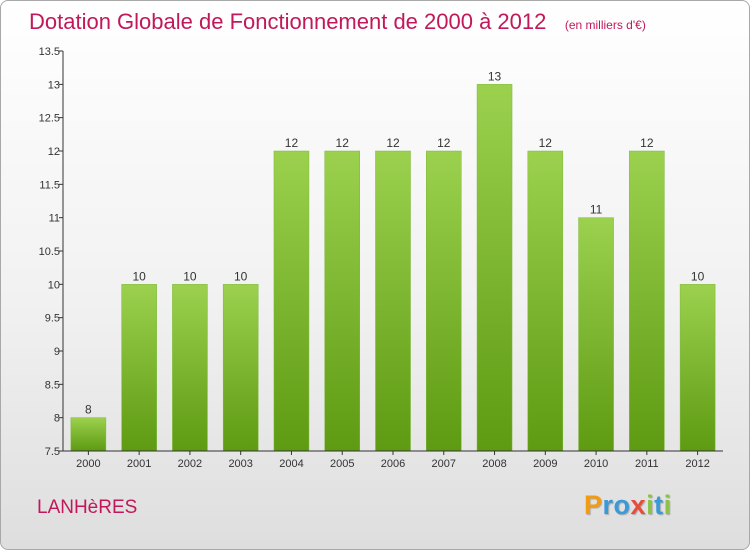 This screenshot has width=750, height=550. I want to click on bar-value-label: 13, so click(495, 76).